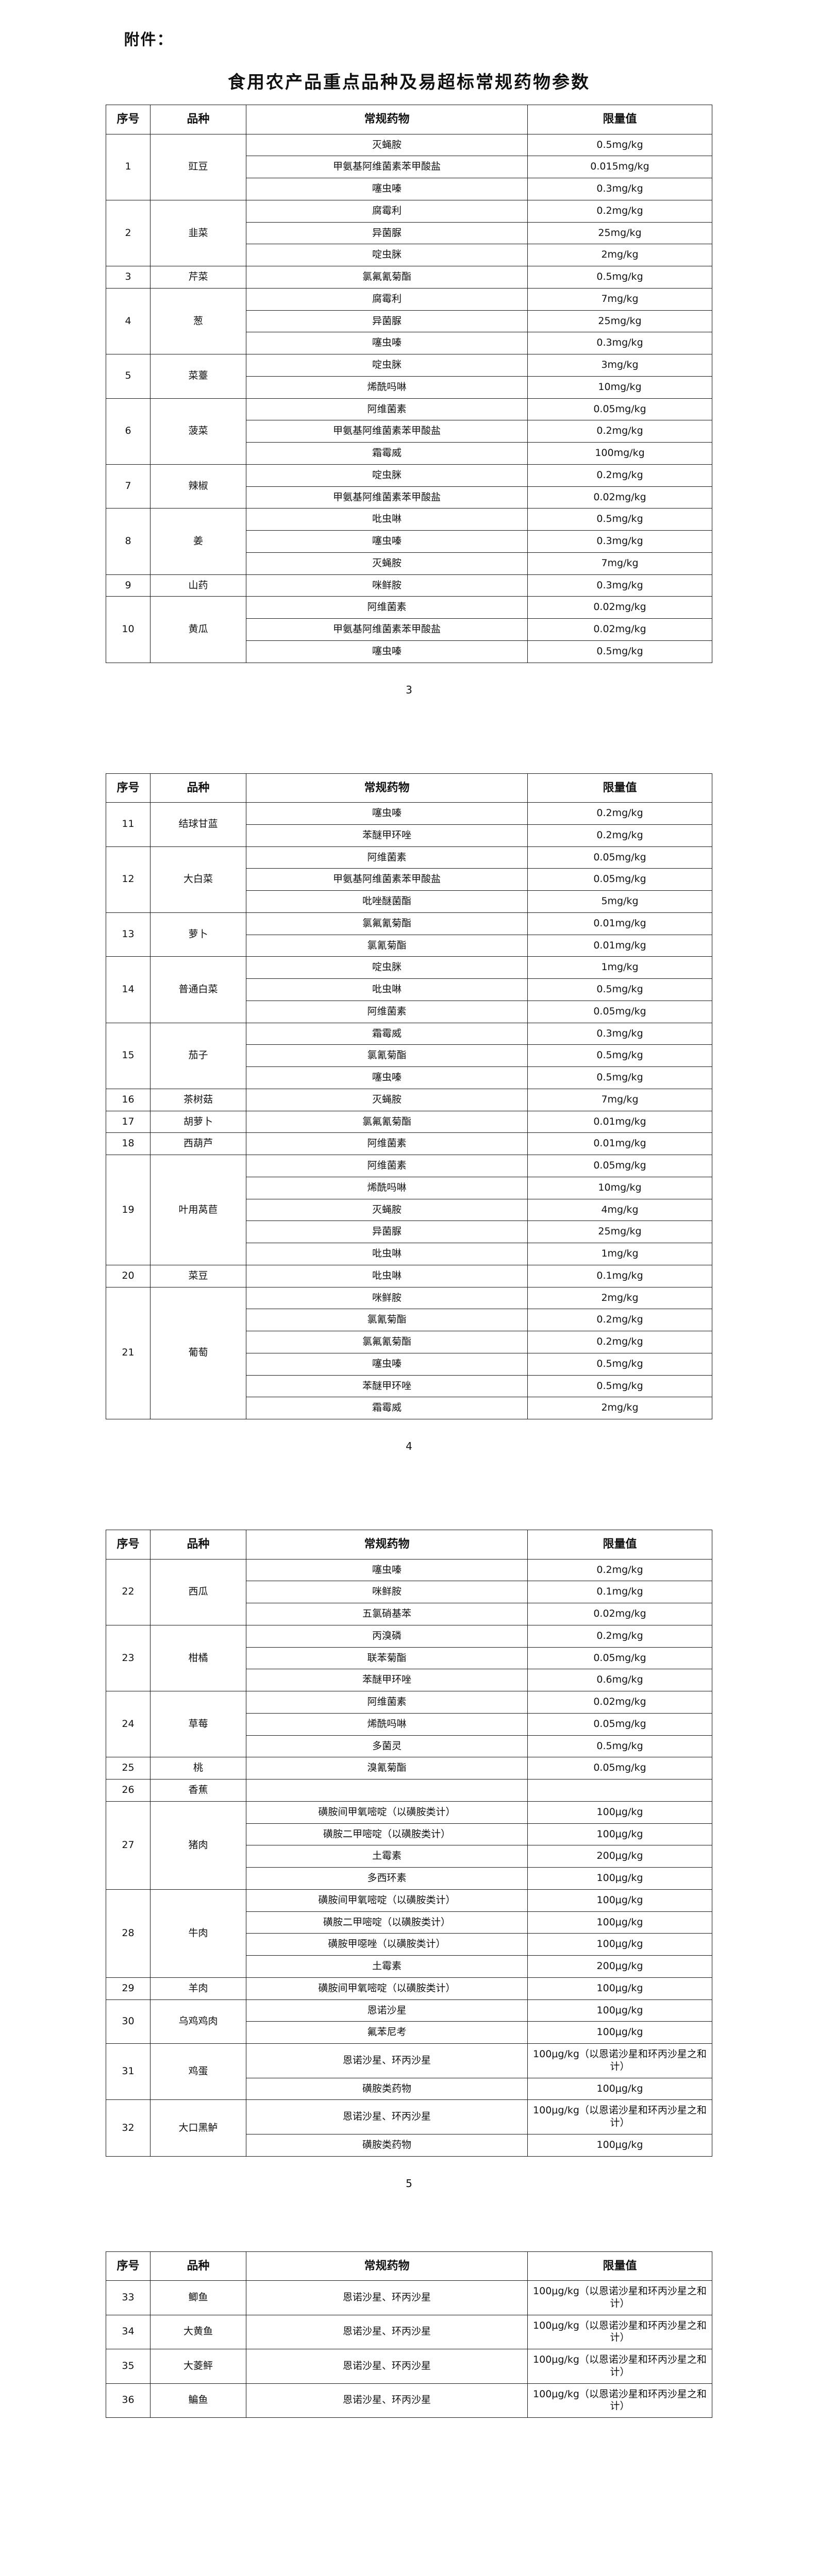  I want to click on page-title: 食用农产品重点品种及易超标常规药物参数, so click(409, 82).